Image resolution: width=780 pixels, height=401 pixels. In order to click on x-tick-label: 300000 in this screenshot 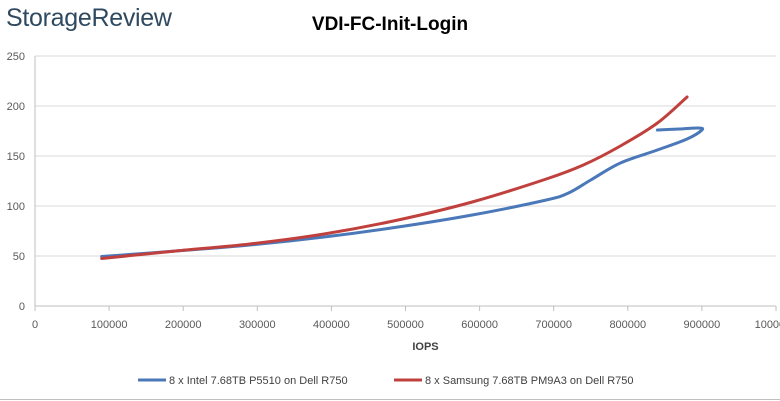, I will do `click(257, 325)`.